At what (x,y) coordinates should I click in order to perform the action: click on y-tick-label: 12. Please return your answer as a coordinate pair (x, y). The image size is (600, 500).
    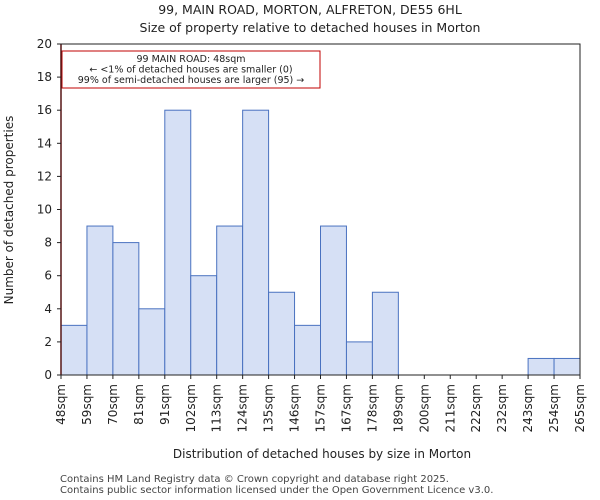
    Looking at the image, I should click on (44, 176).